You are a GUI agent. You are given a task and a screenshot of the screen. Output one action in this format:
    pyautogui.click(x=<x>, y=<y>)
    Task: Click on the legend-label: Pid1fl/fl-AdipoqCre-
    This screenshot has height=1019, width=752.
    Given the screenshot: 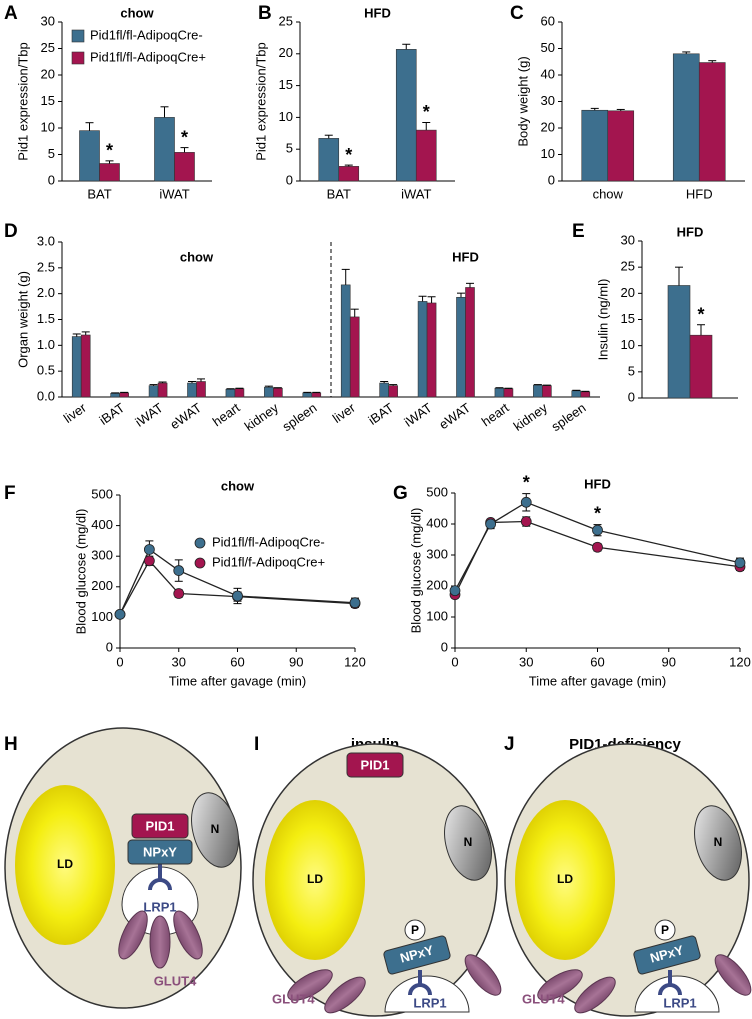 What is the action you would take?
    pyautogui.click(x=146, y=34)
    